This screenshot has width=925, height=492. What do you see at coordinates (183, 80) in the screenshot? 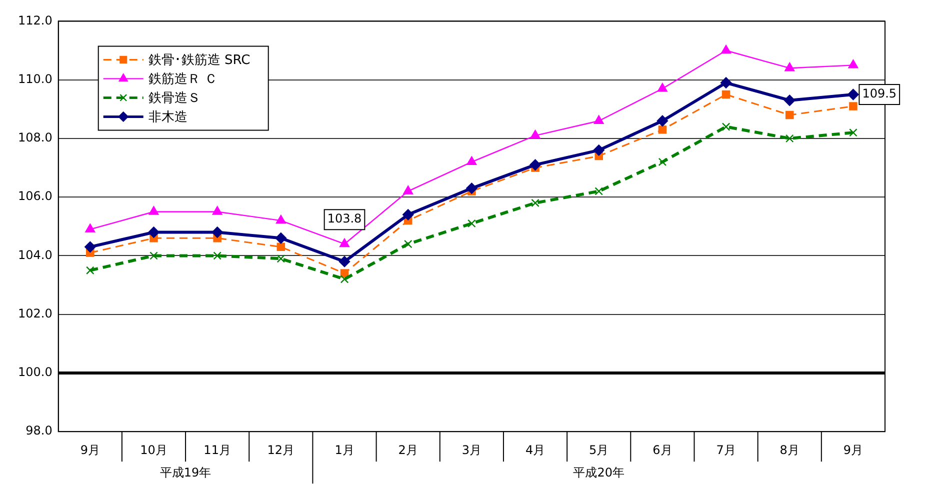
I see `legend-label: 鉄筋造Ｒ Ｃ` at bounding box center [183, 80].